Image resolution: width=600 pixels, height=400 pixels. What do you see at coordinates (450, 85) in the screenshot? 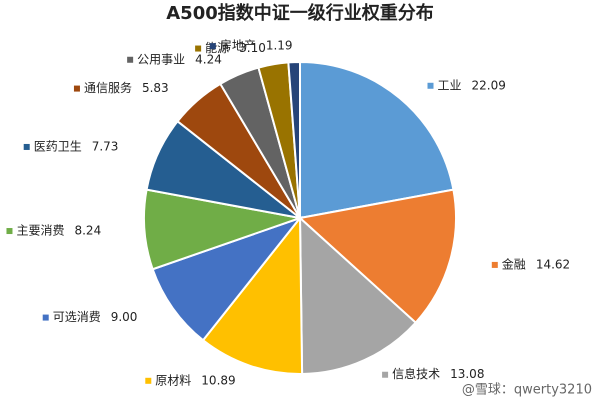
I see `data-label-name: 工业` at bounding box center [450, 85].